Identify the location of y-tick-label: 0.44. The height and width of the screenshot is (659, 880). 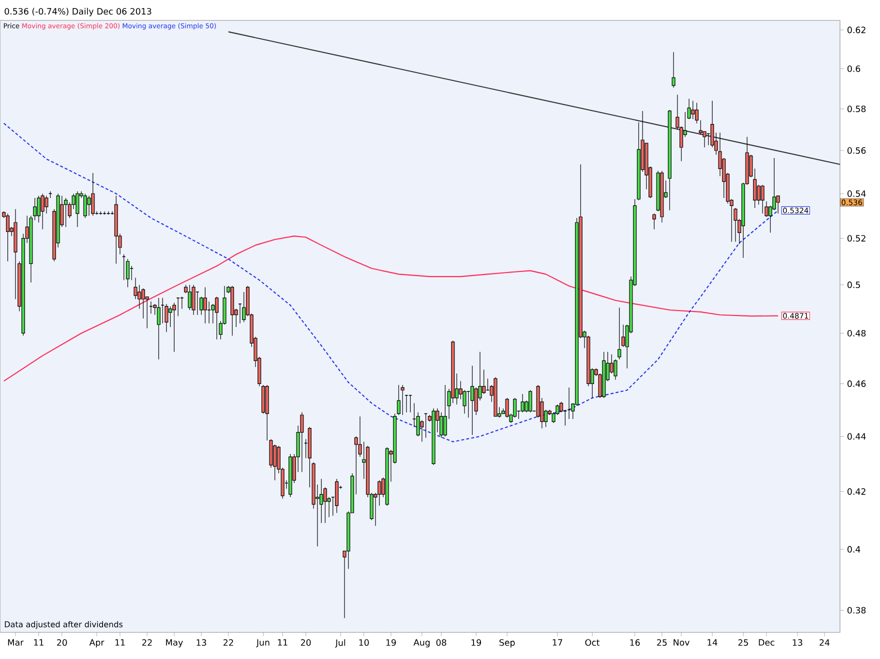
(857, 436).